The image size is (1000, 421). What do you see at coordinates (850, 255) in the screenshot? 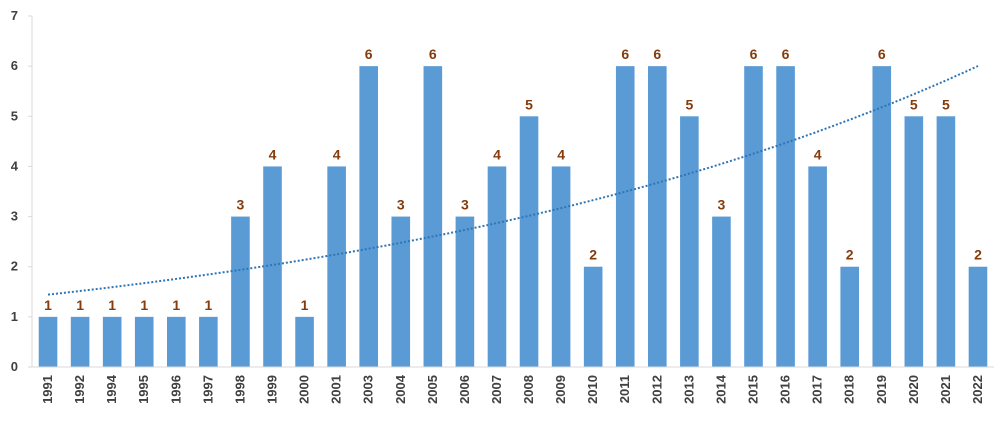
I see `data-label-2018: 2` at bounding box center [850, 255].